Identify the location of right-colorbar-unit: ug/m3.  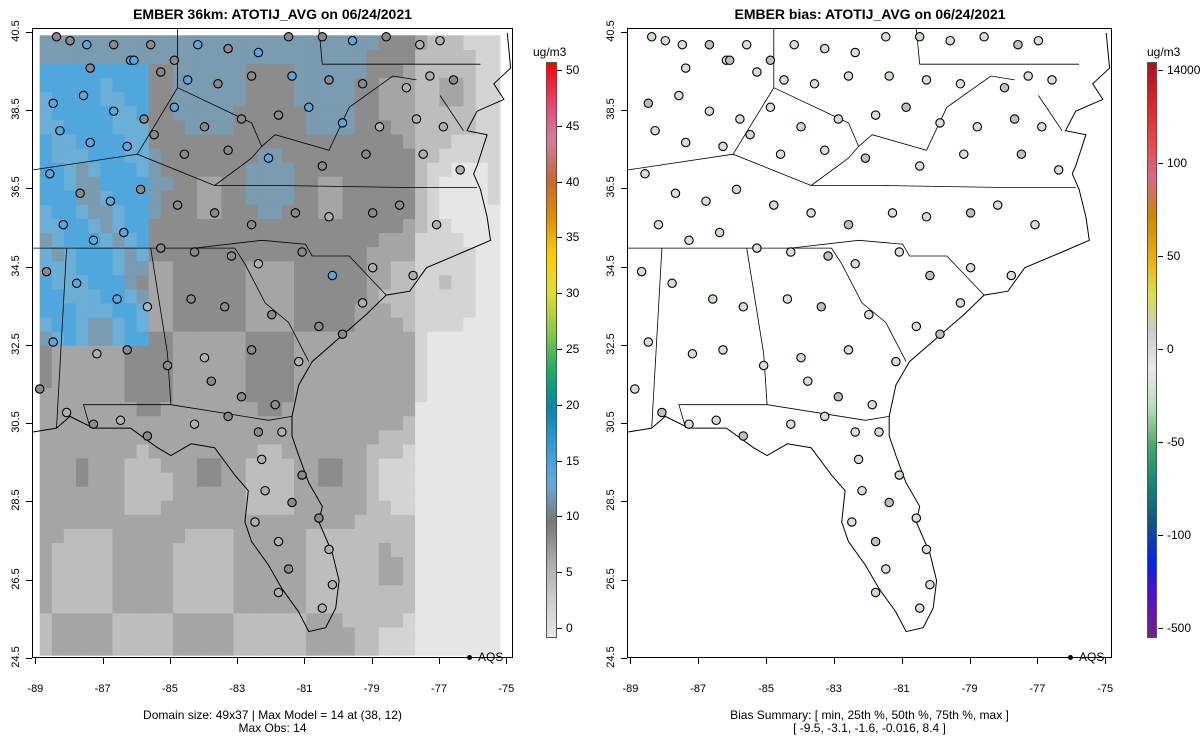
(1164, 52).